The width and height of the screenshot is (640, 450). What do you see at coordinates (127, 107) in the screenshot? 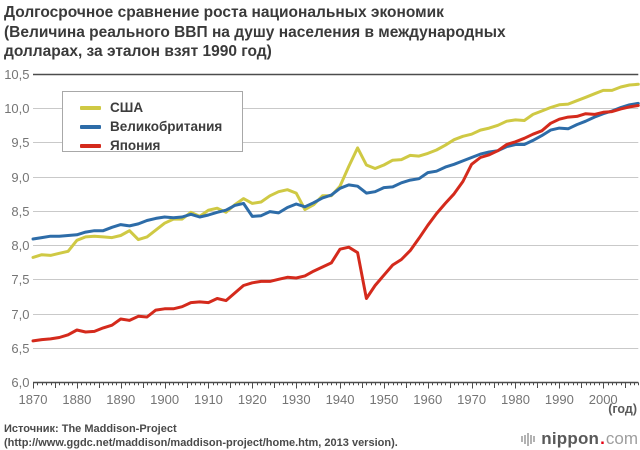
I see `legend-label-usa: США` at bounding box center [127, 107].